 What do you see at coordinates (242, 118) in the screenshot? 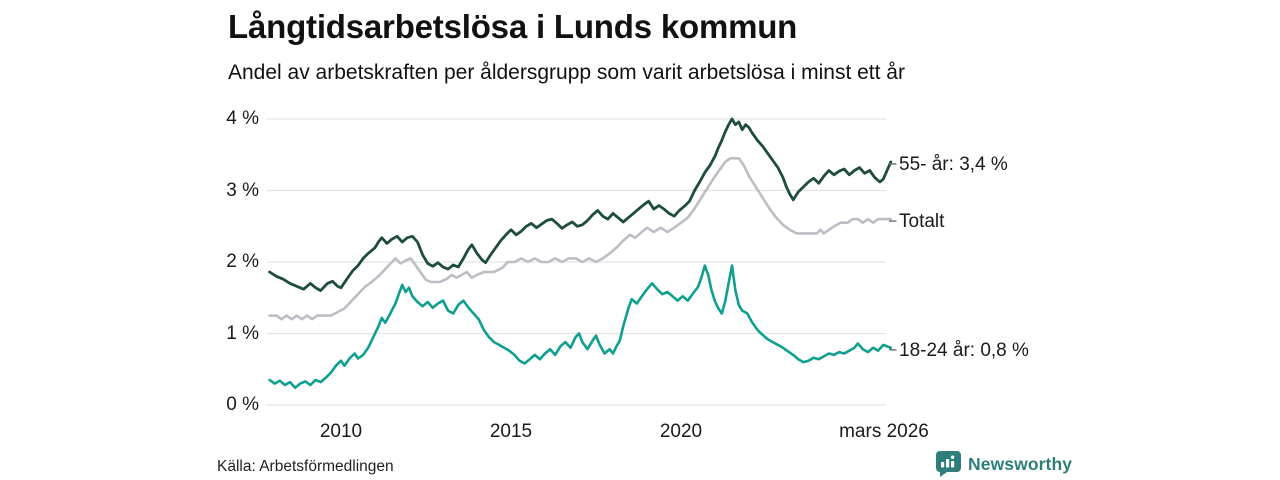
I see `y-axis-label-4: 4 %` at bounding box center [242, 118].